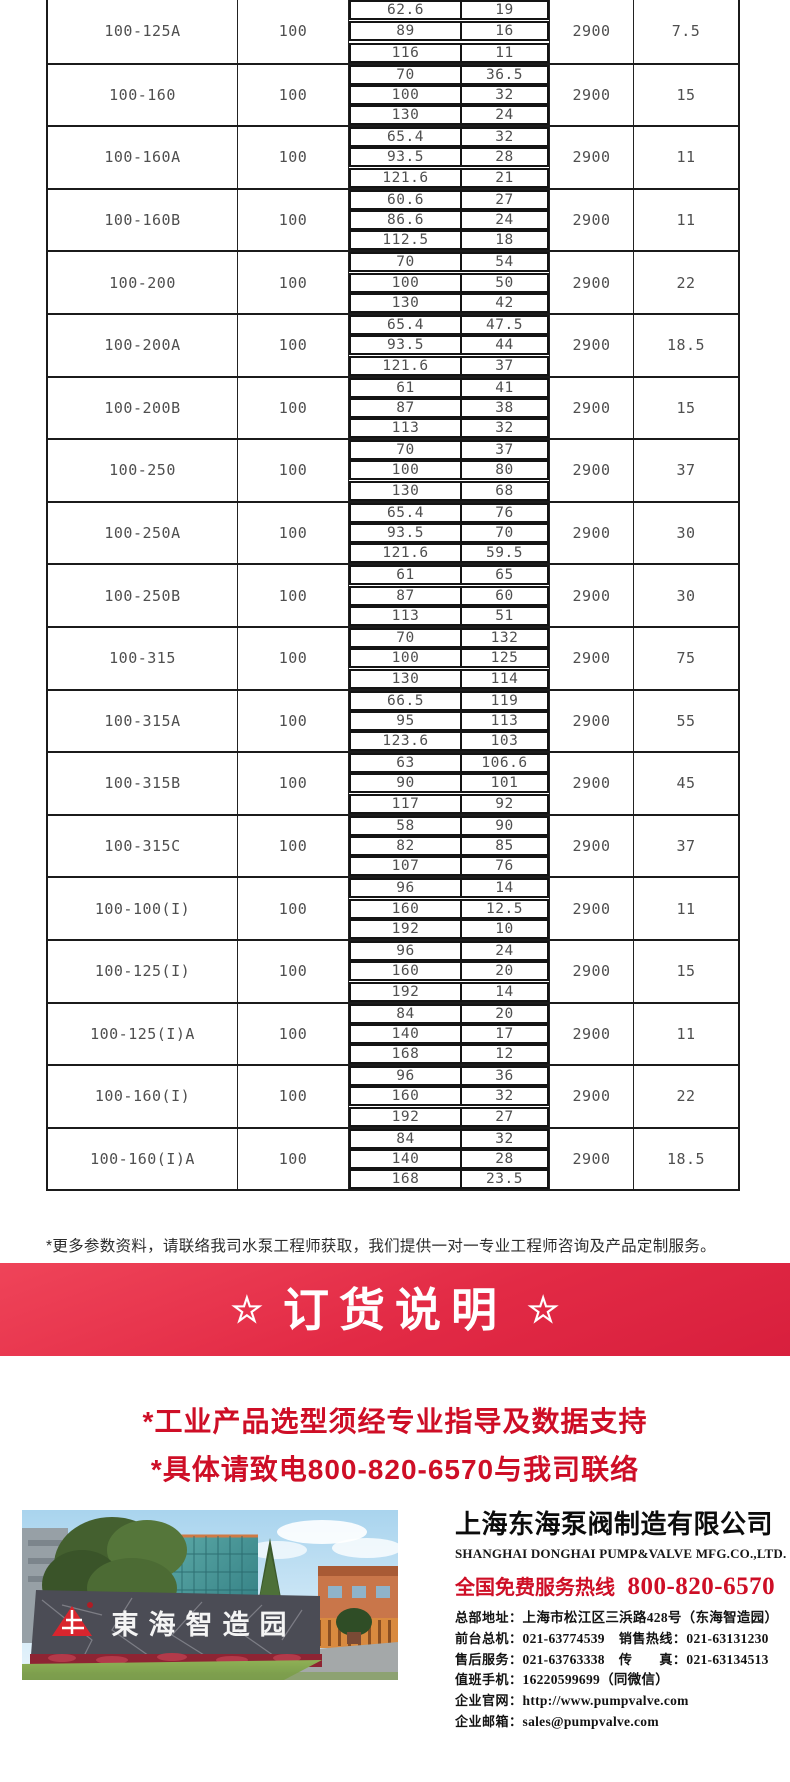 The width and height of the screenshot is (790, 1782). What do you see at coordinates (143, 846) in the screenshot?
I see `model-cell: 100-315C` at bounding box center [143, 846].